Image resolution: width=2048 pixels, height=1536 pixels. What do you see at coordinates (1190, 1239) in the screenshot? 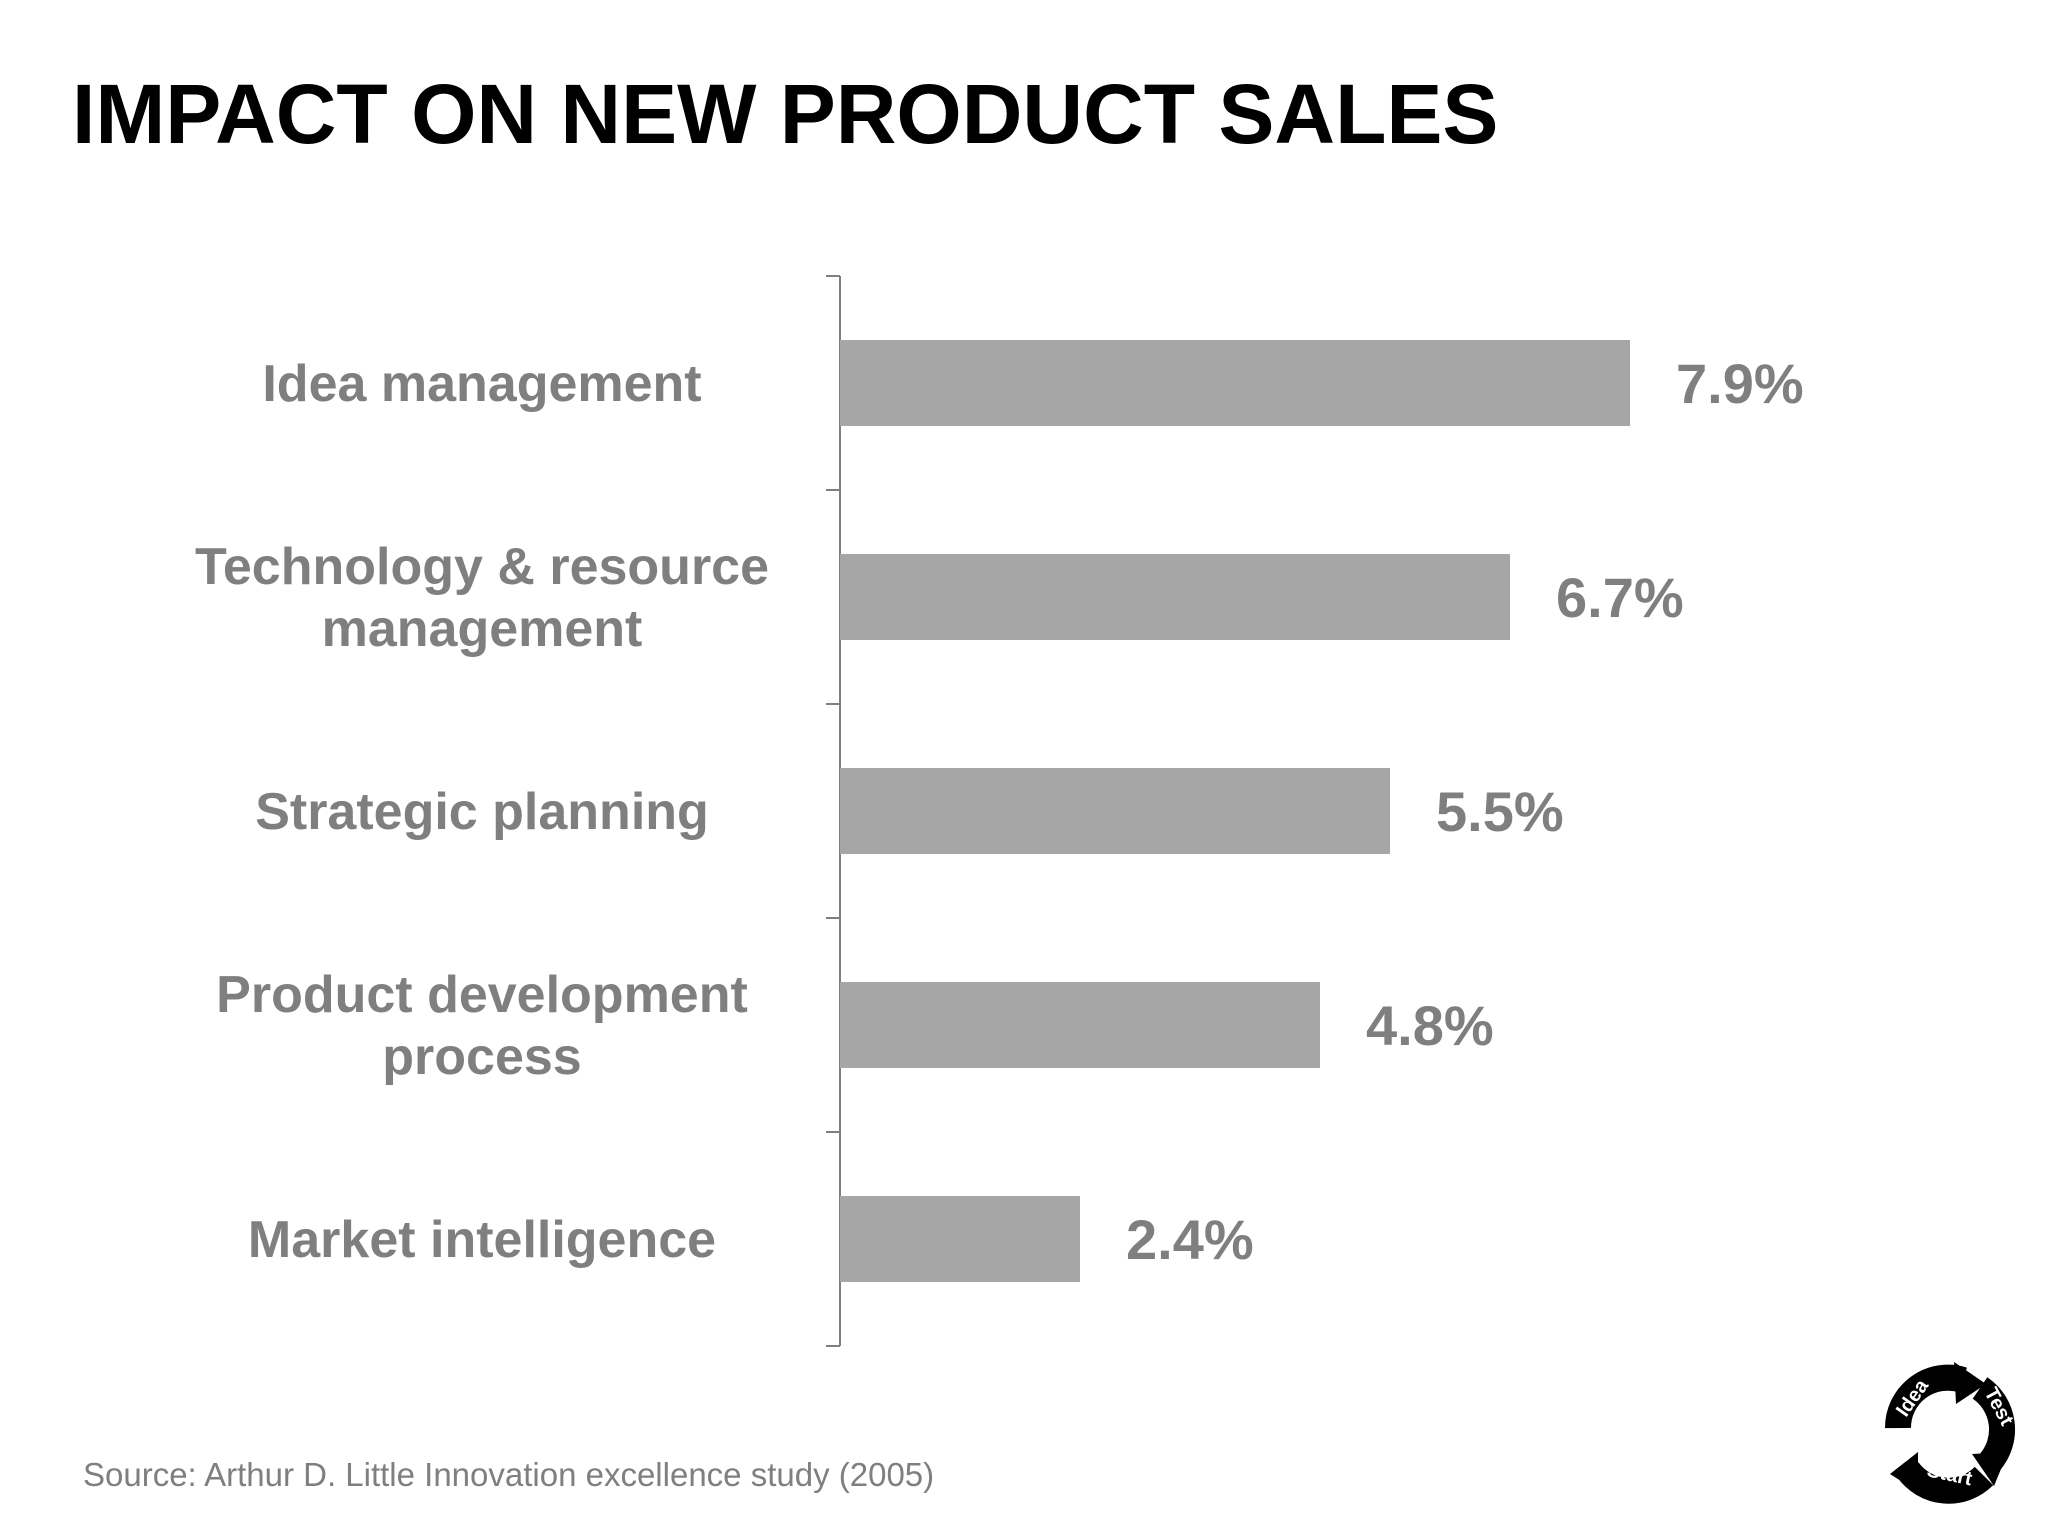
I see `value-label: 2.4%` at bounding box center [1190, 1239].